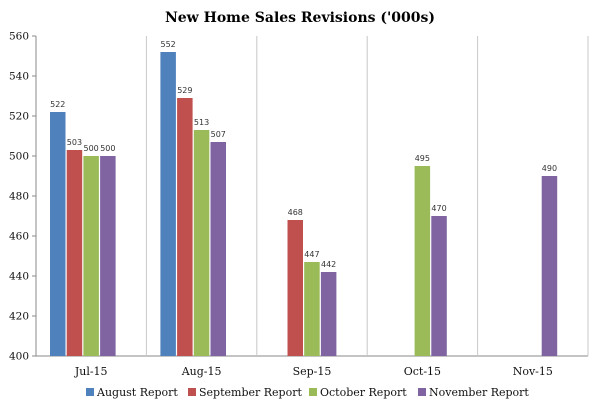  I want to click on y-axis-ticks: 400 420 440 460 480 500 520 540 560, so click(22, 197).